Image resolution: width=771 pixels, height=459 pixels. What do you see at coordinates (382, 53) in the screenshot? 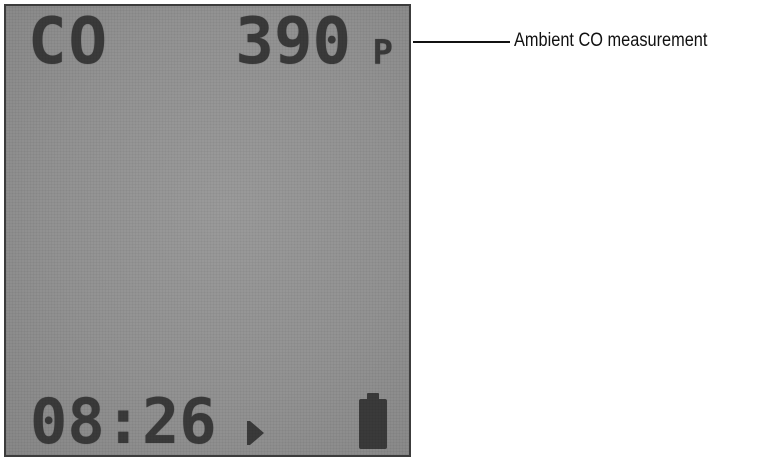
I see `gas-reading-unit: P` at bounding box center [382, 53].